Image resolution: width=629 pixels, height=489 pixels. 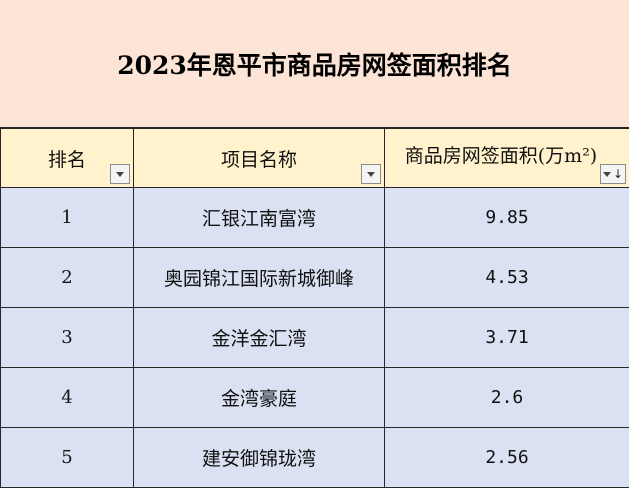 I want to click on table-row: 4 金湾豪庭 2.6, so click(x=314, y=397).